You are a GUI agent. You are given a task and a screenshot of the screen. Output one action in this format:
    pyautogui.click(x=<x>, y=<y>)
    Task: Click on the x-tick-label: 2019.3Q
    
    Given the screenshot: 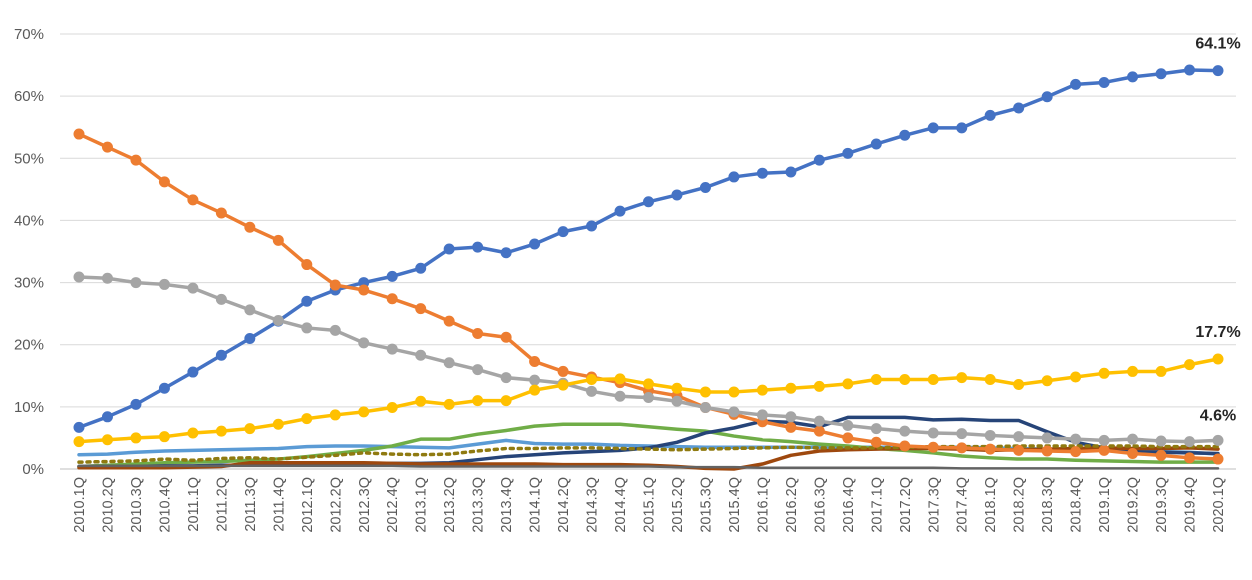 What is the action you would take?
    pyautogui.click(x=1162, y=505)
    